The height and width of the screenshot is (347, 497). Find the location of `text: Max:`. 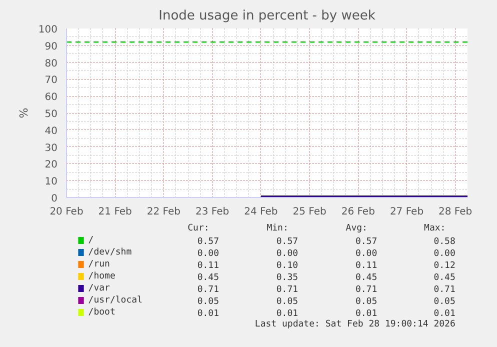

text: Max: is located at coordinates (435, 229).